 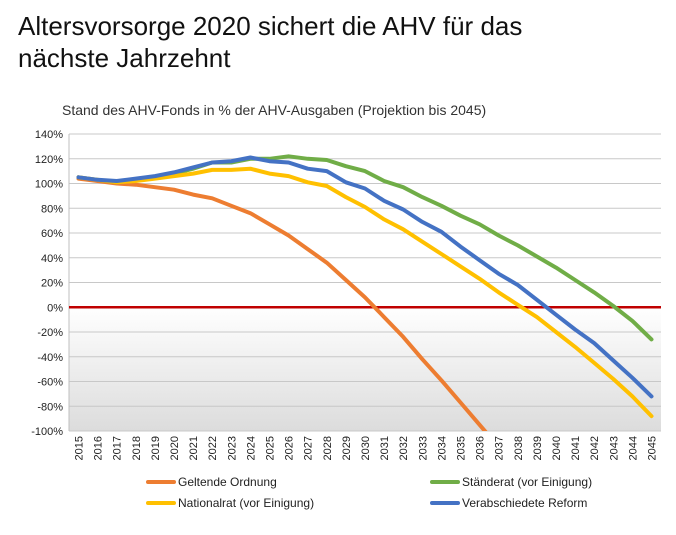 What do you see at coordinates (538, 448) in the screenshot?
I see `x-tick-label: 2039` at bounding box center [538, 448].